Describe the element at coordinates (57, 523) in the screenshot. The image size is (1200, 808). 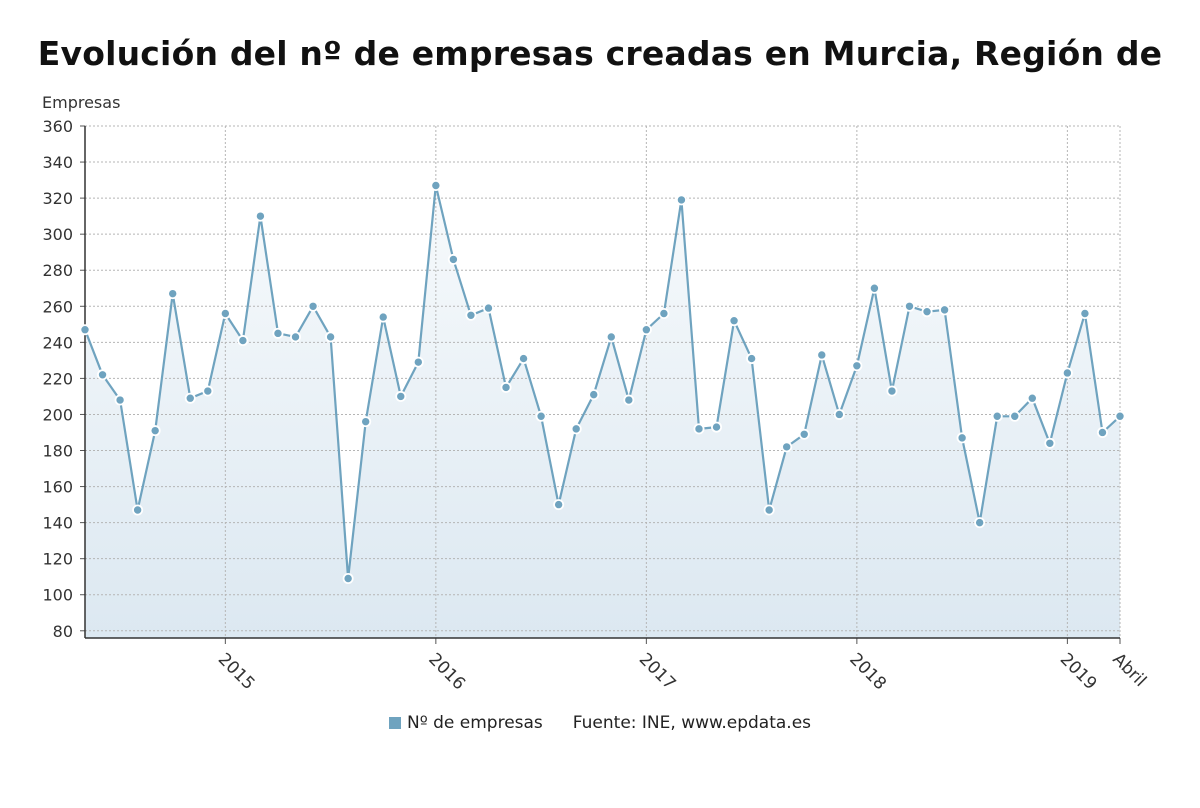
I see `y-tick-label: 140` at that location.